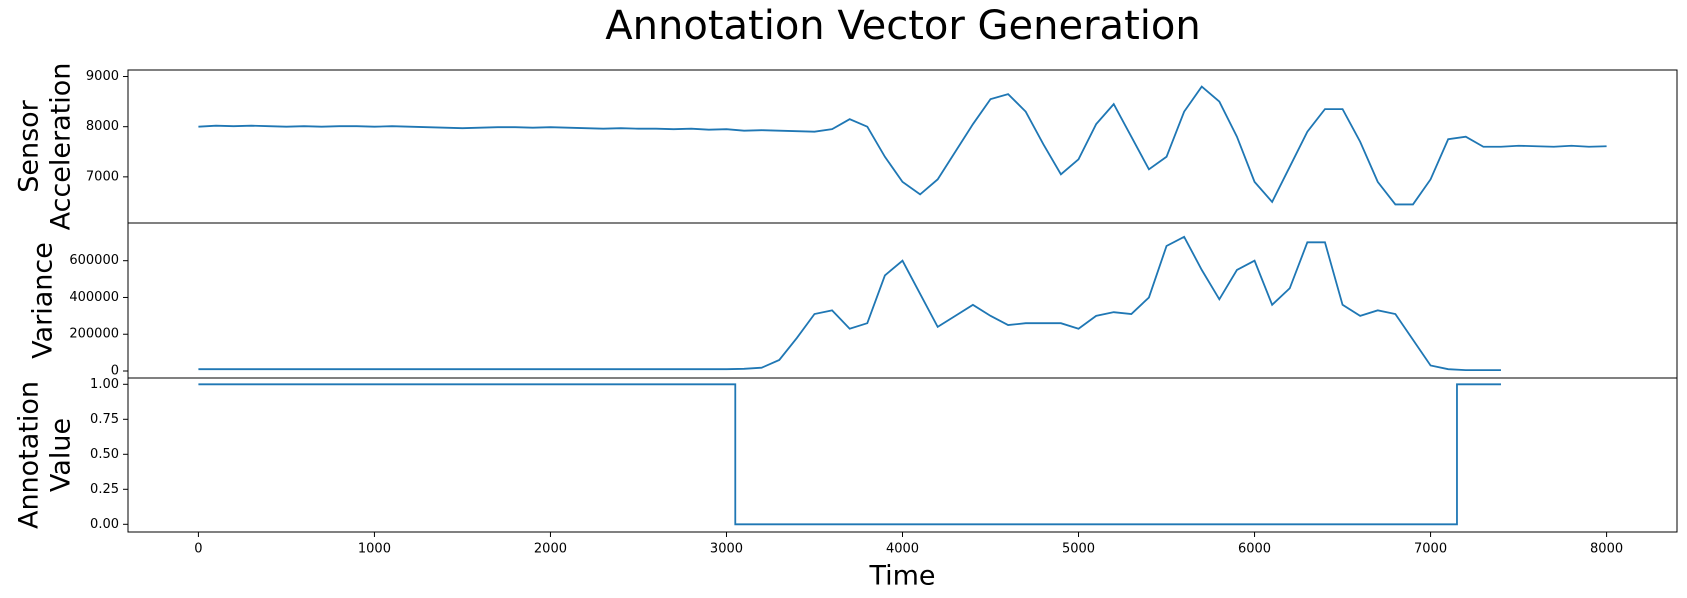 Image resolution: width=1687 pixels, height=598 pixels. What do you see at coordinates (61, 147) in the screenshot?
I see `y-axis-label: Acceleration` at bounding box center [61, 147].